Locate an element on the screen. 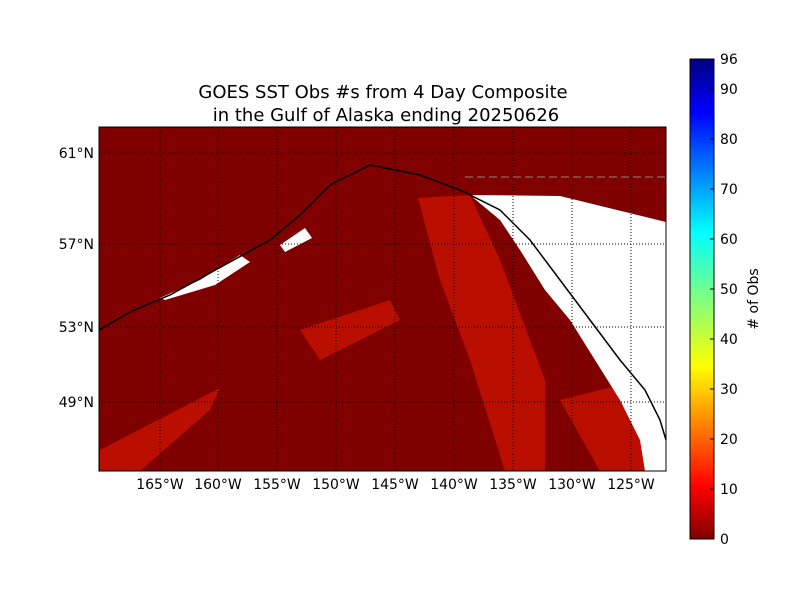 Image resolution: width=800 pixels, height=604 pixels. colorbar-tick-label: 40 is located at coordinates (729, 340).